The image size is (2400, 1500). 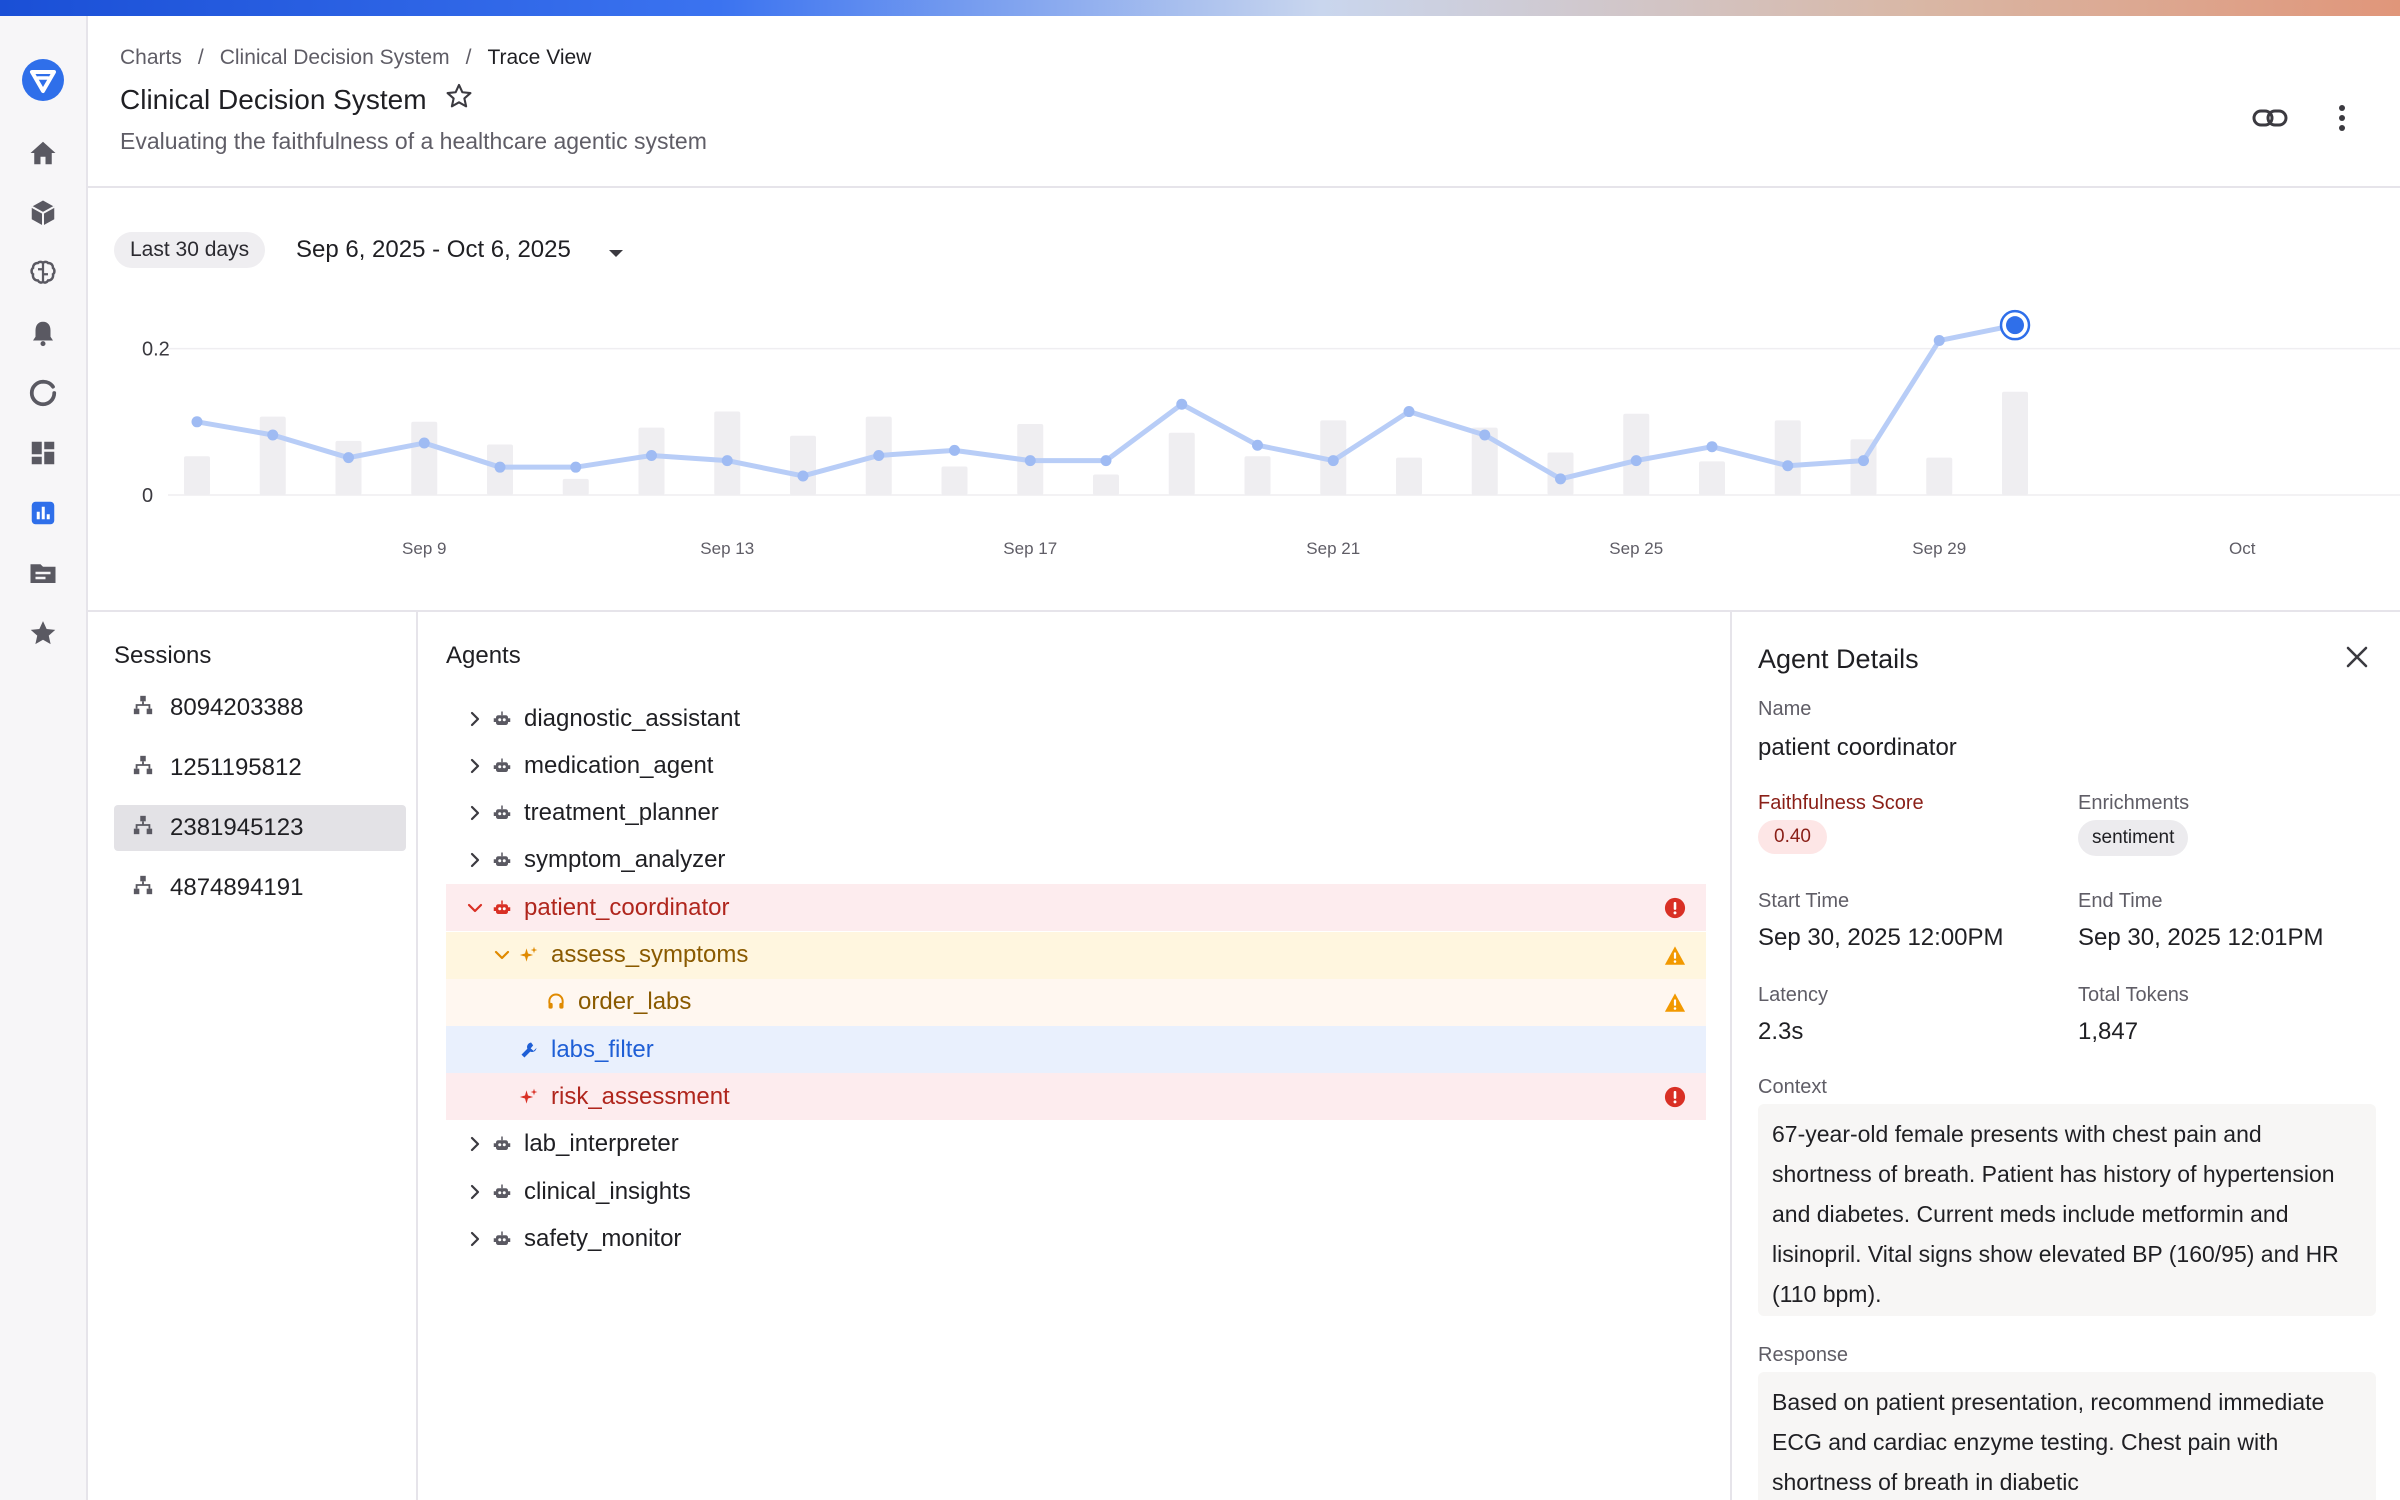 What do you see at coordinates (43, 513) in the screenshot?
I see `chart-icon` at bounding box center [43, 513].